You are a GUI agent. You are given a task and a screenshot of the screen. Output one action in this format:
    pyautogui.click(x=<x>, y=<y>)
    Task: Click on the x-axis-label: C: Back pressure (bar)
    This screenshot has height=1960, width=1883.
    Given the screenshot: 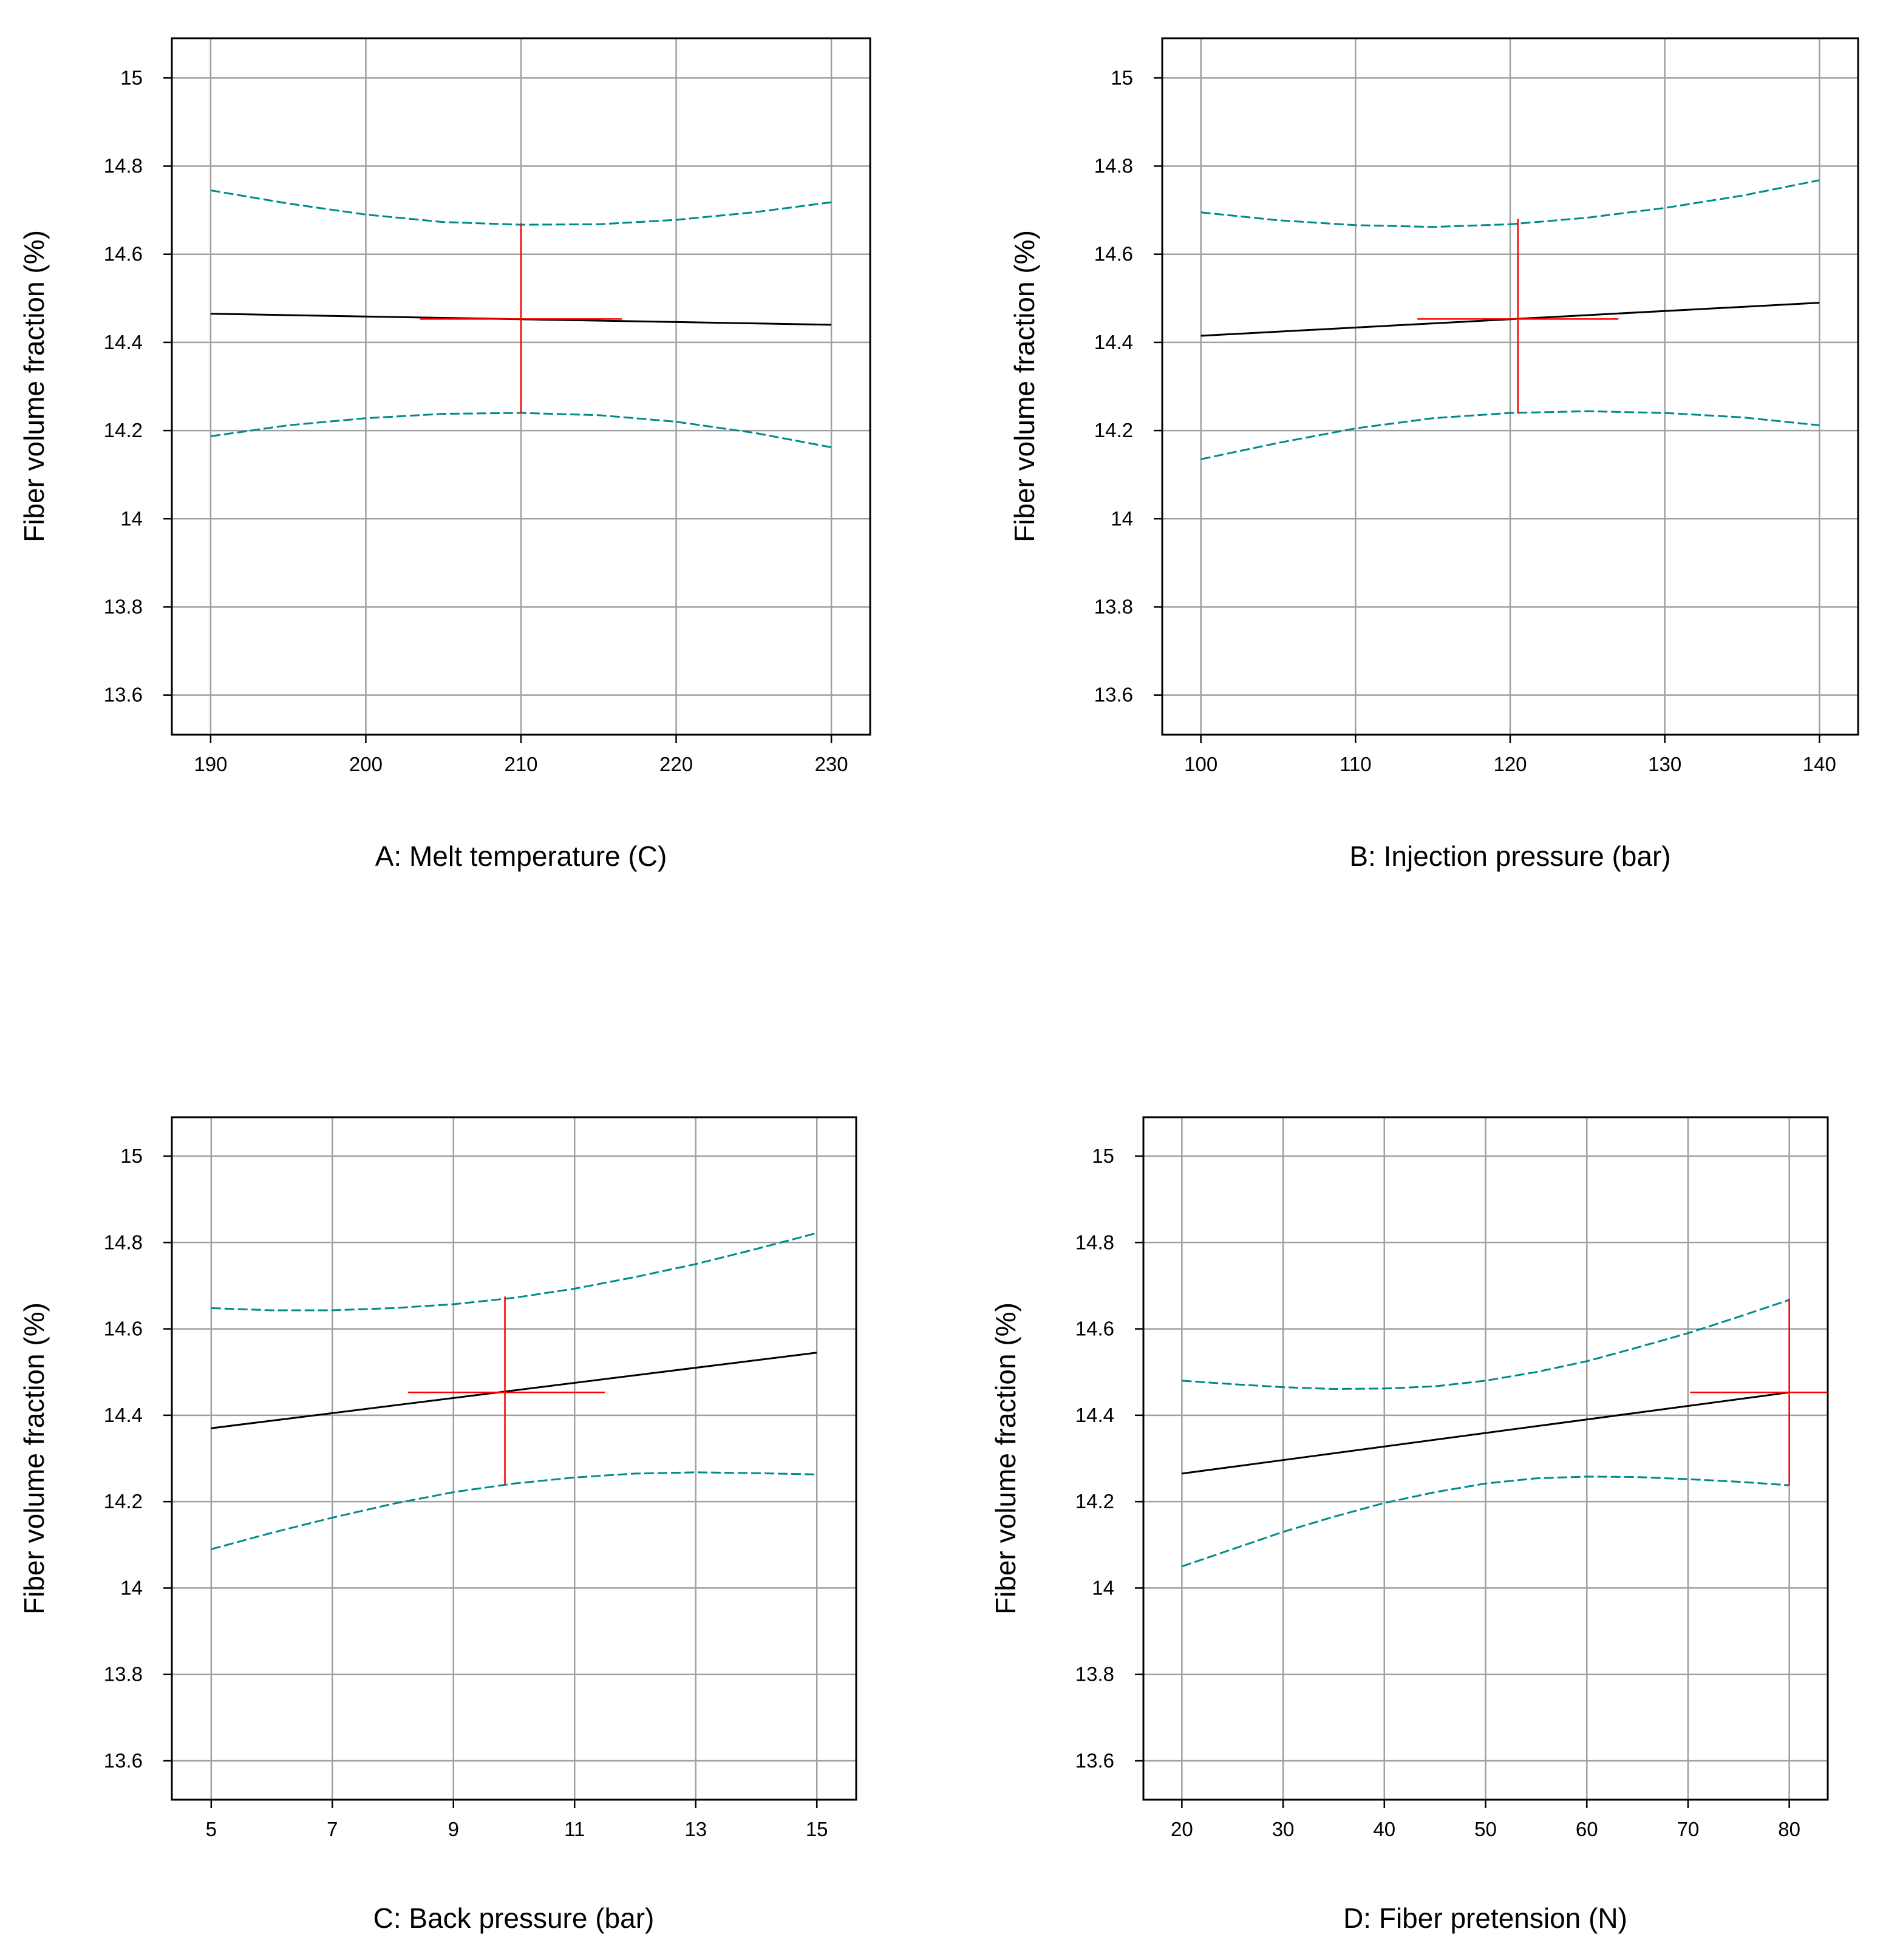 What is the action you would take?
    pyautogui.click(x=514, y=1918)
    